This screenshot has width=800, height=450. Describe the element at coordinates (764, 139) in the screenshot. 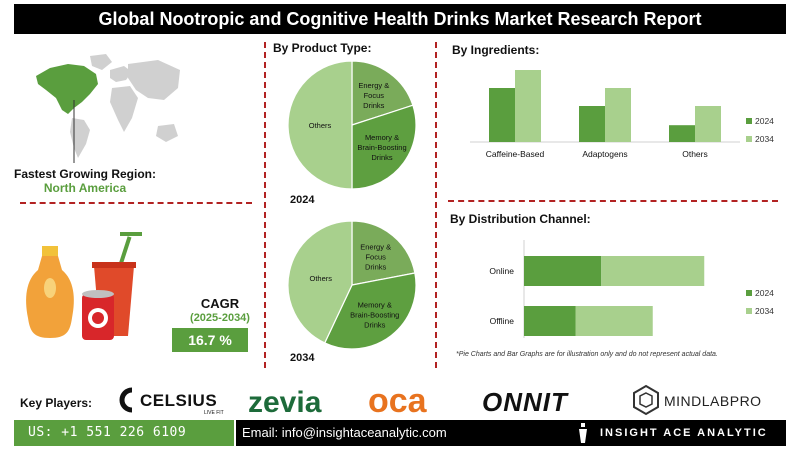

I see `ingredients-legend-2034: 2034` at that location.